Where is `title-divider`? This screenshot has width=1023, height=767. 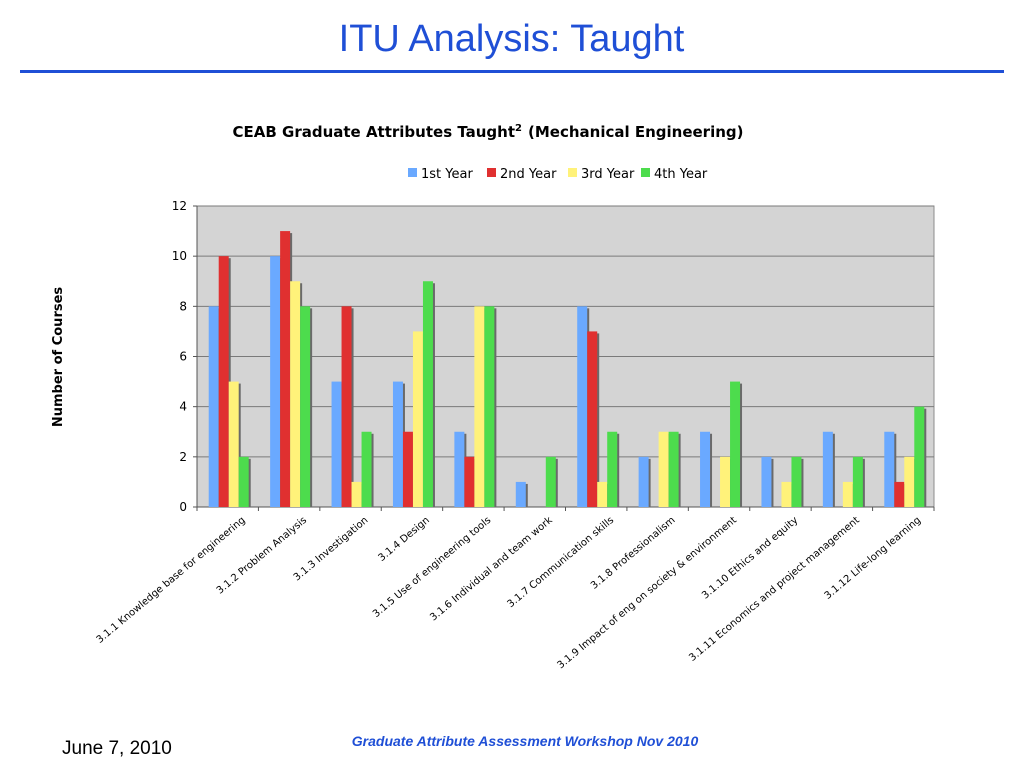 title-divider is located at coordinates (512, 71).